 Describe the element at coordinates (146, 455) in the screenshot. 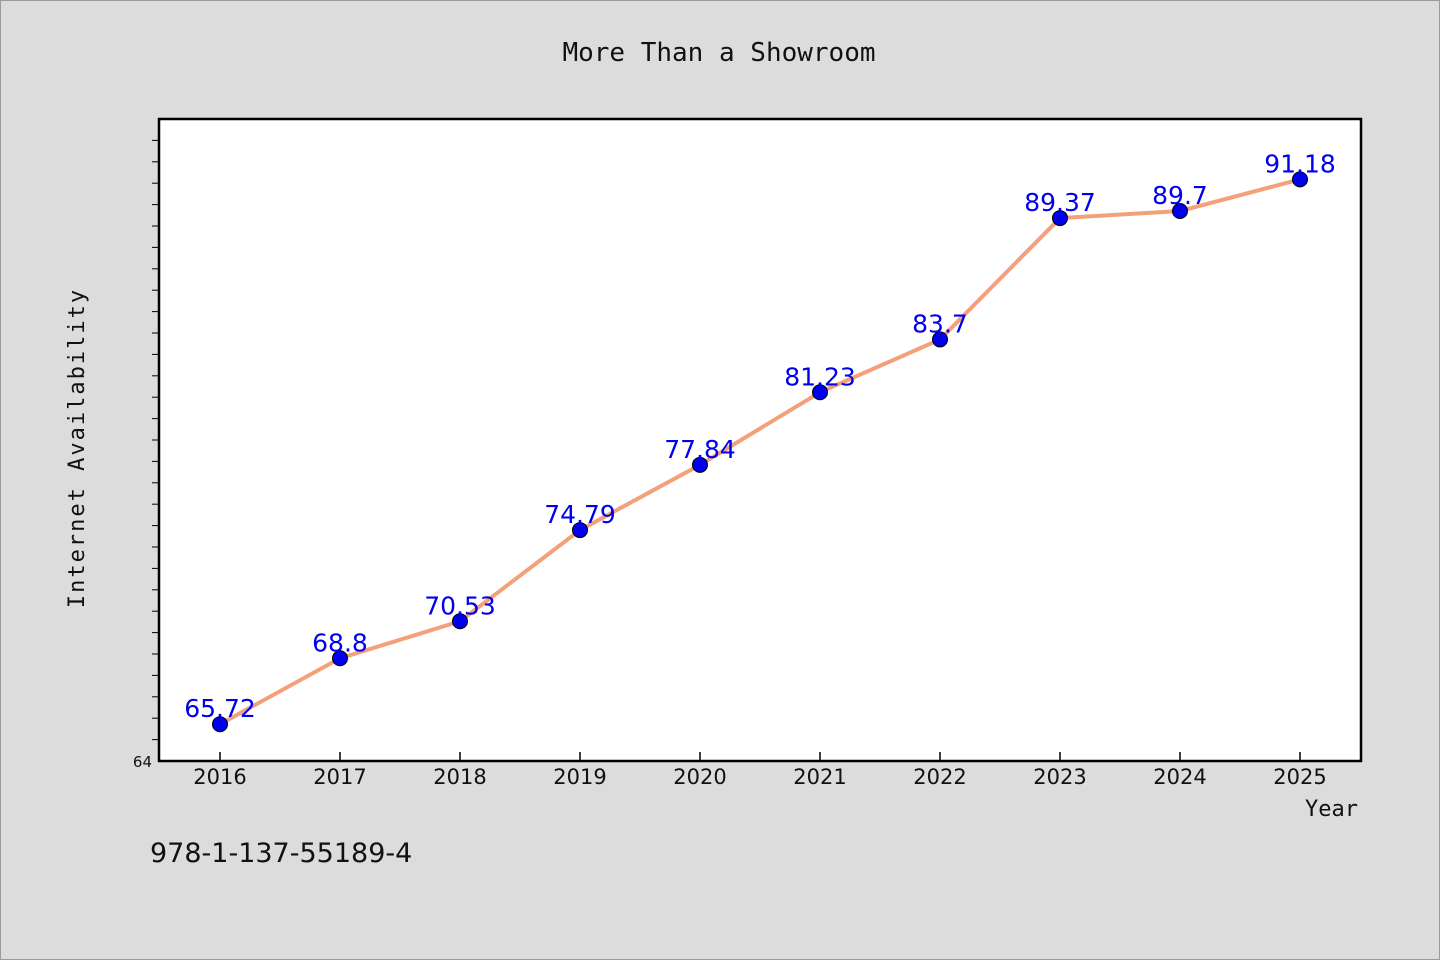

I see `y-axis-ticks: 64` at that location.